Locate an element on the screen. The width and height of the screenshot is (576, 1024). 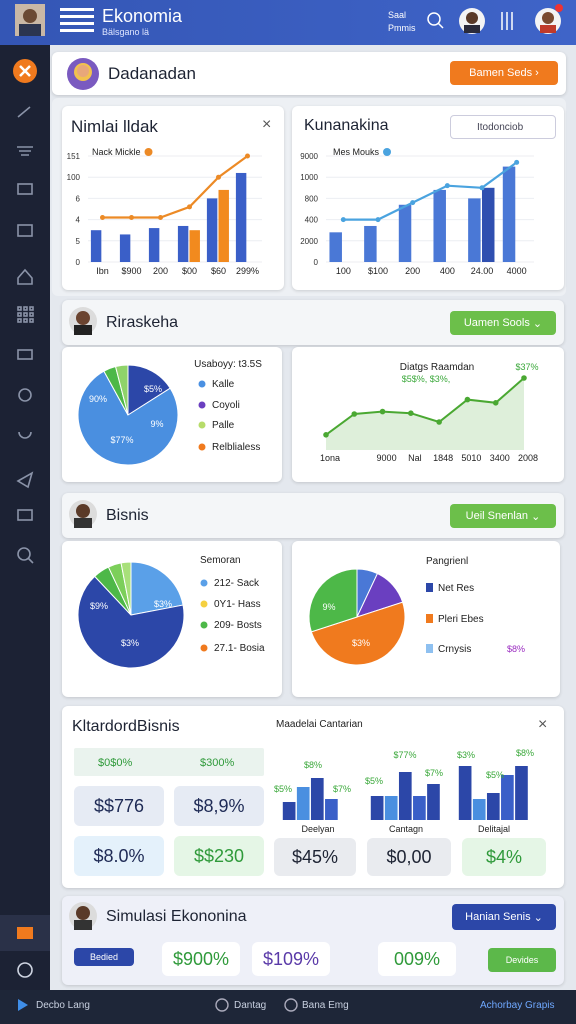
stat-tile: $8.0% is located at coordinates (119, 856).